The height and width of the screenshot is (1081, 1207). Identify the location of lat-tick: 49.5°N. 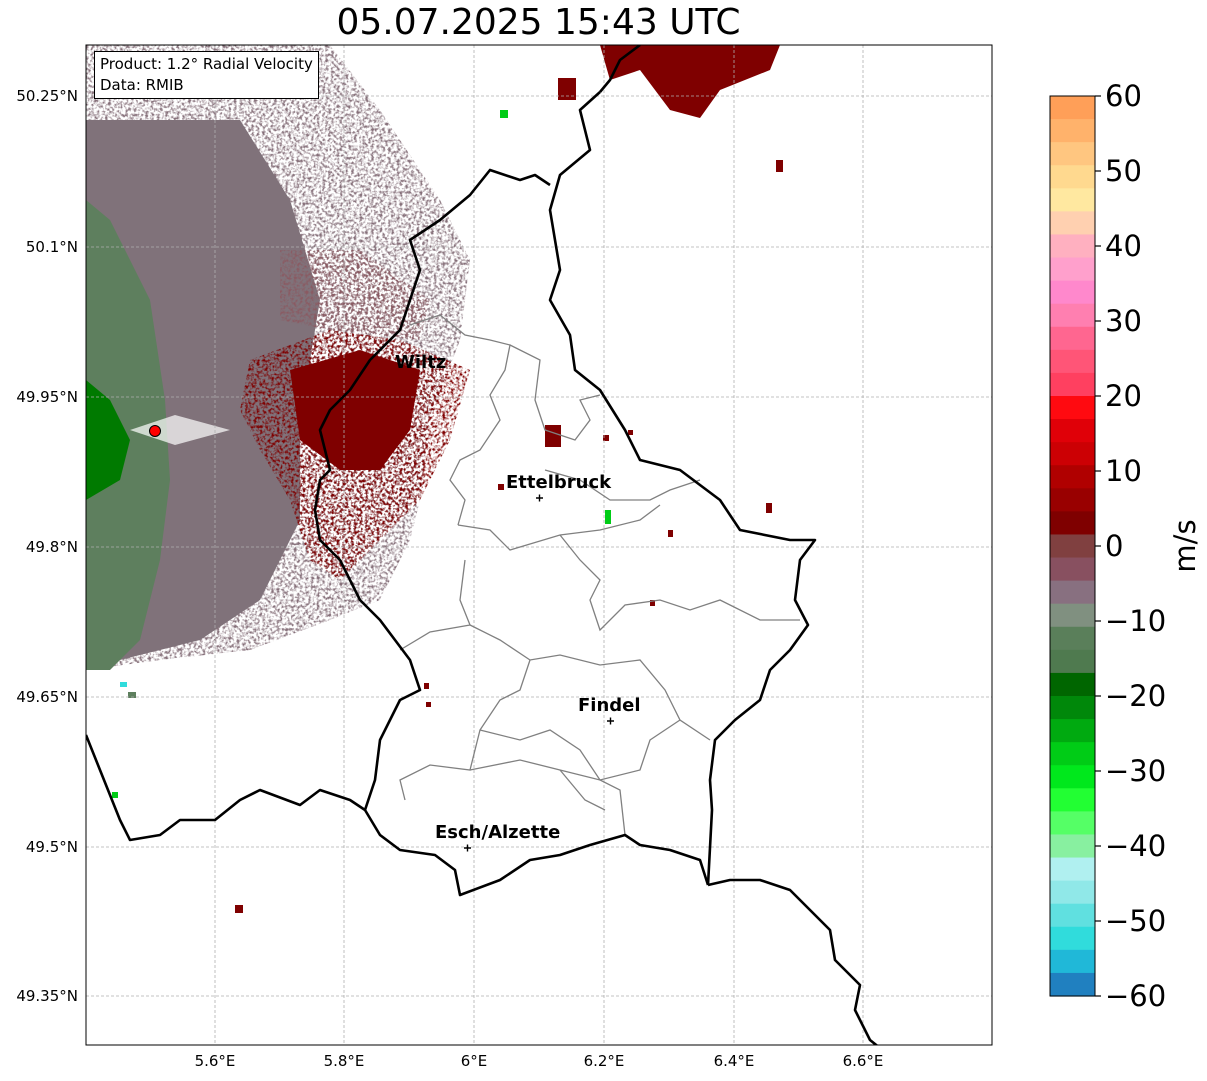
(52, 847).